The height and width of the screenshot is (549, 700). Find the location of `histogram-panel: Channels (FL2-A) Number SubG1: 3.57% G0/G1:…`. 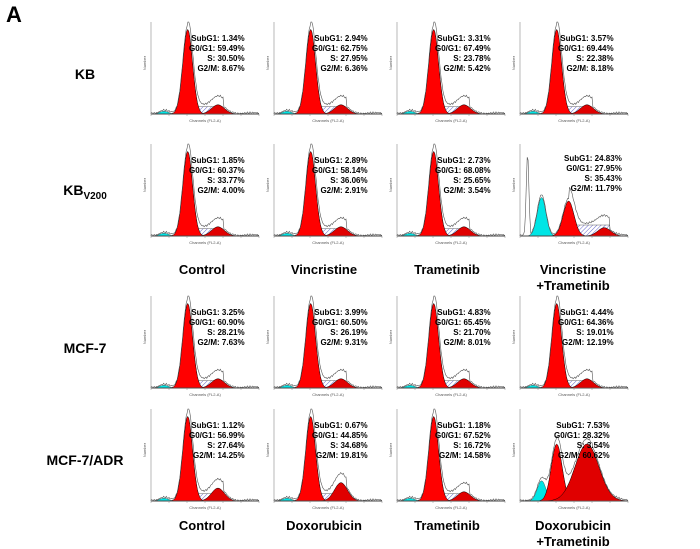

histogram-panel: Channels (FL2-A) Number SubG1: 3.57% G0/G1:… is located at coordinates (572, 73).